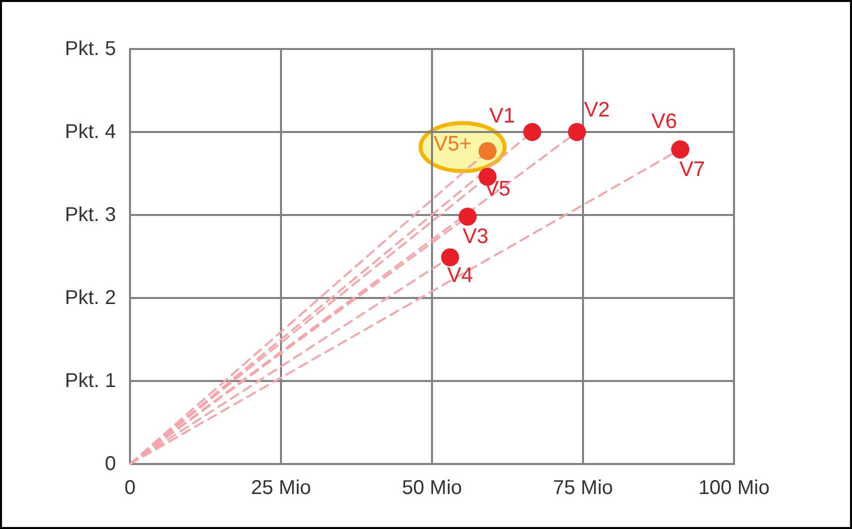  I want to click on data-label: V4, so click(460, 275).